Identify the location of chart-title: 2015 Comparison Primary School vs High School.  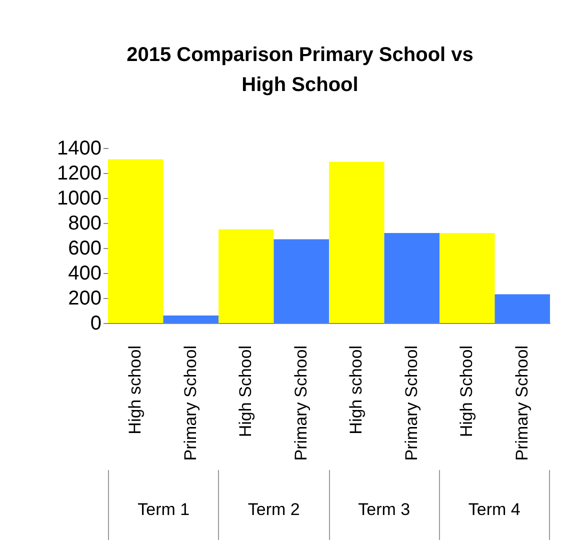
(300, 70).